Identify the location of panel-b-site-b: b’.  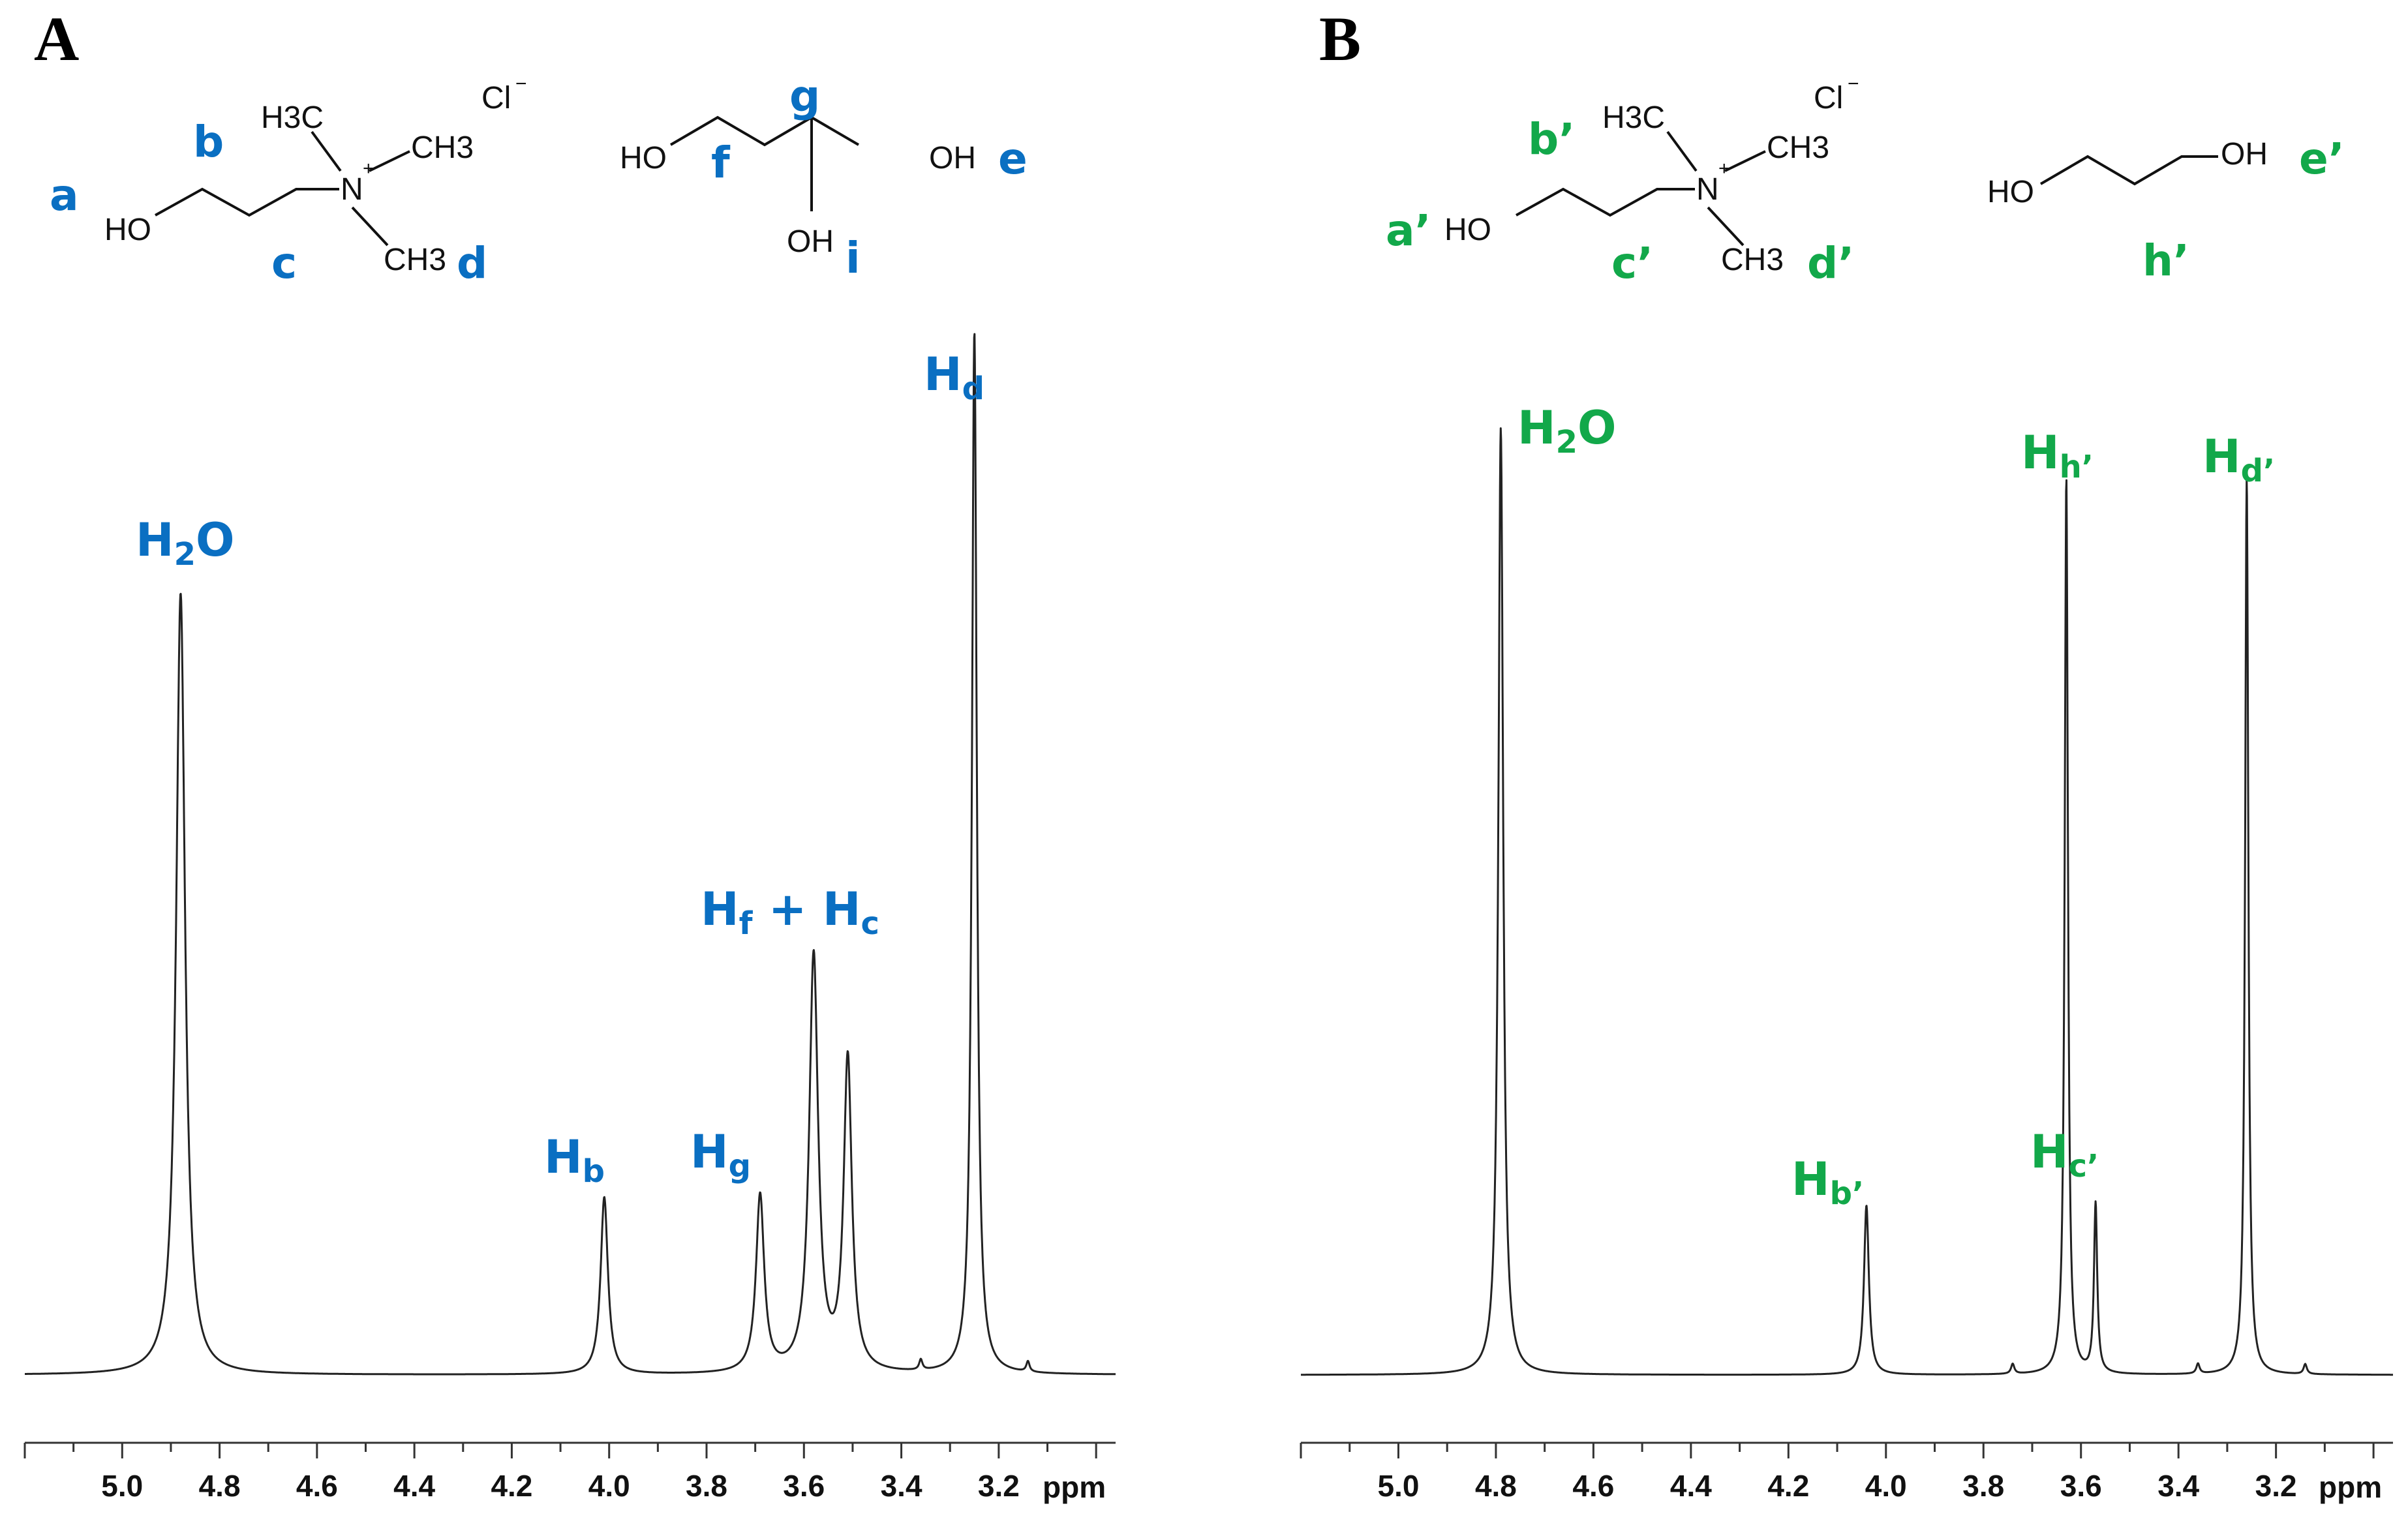
(1551, 139).